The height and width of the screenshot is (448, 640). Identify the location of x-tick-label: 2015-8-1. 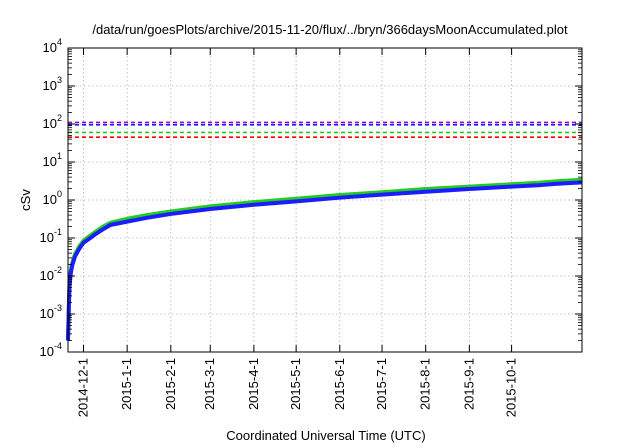
(425, 384).